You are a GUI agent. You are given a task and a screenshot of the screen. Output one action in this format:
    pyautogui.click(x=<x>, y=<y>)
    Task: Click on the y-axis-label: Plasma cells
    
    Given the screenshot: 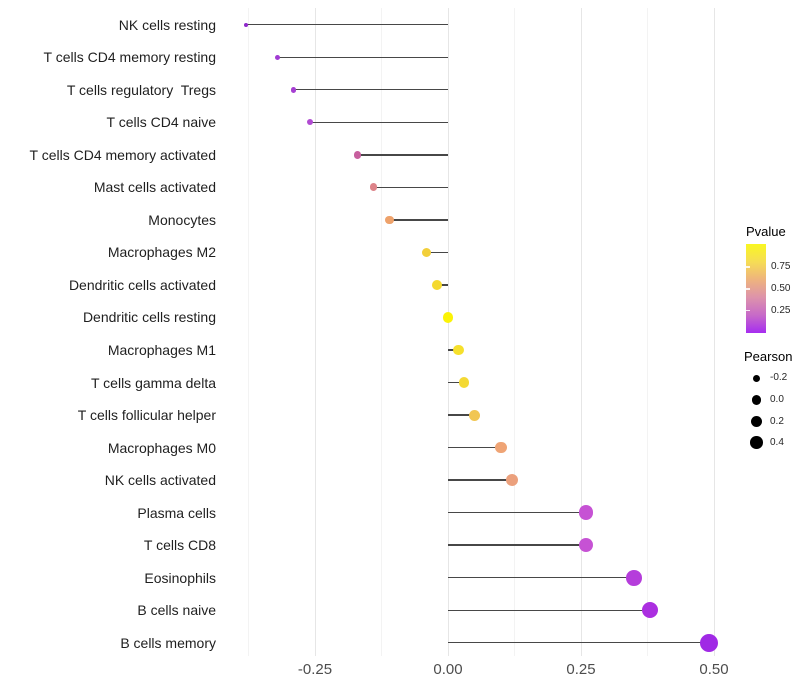 What is the action you would take?
    pyautogui.click(x=176, y=512)
    